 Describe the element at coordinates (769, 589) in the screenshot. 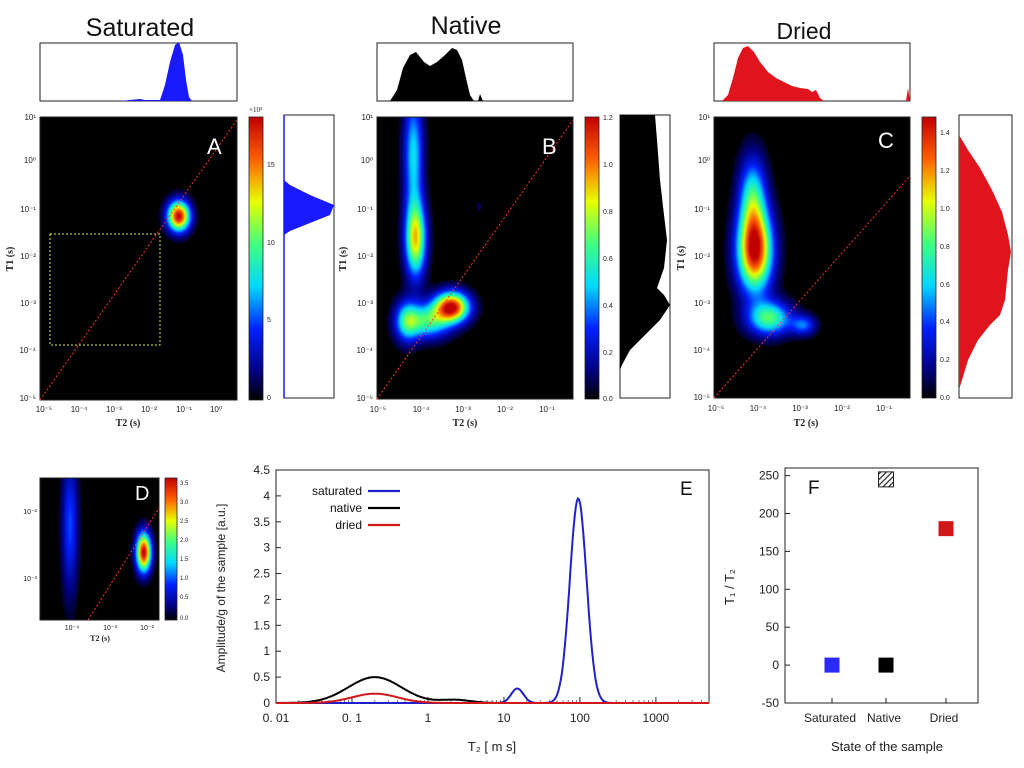

I see `panel-f-ytick-label: 100` at that location.